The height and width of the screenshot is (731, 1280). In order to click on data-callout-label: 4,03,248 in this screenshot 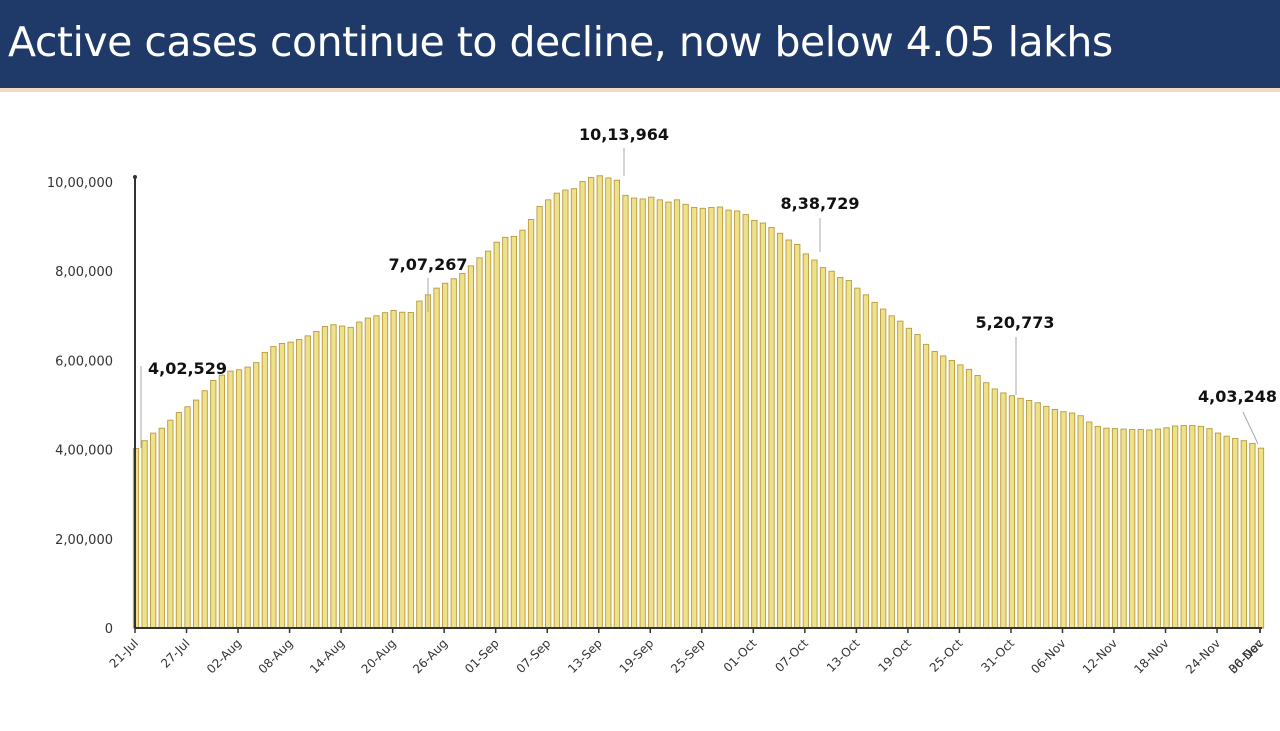, I will do `click(1237, 396)`.